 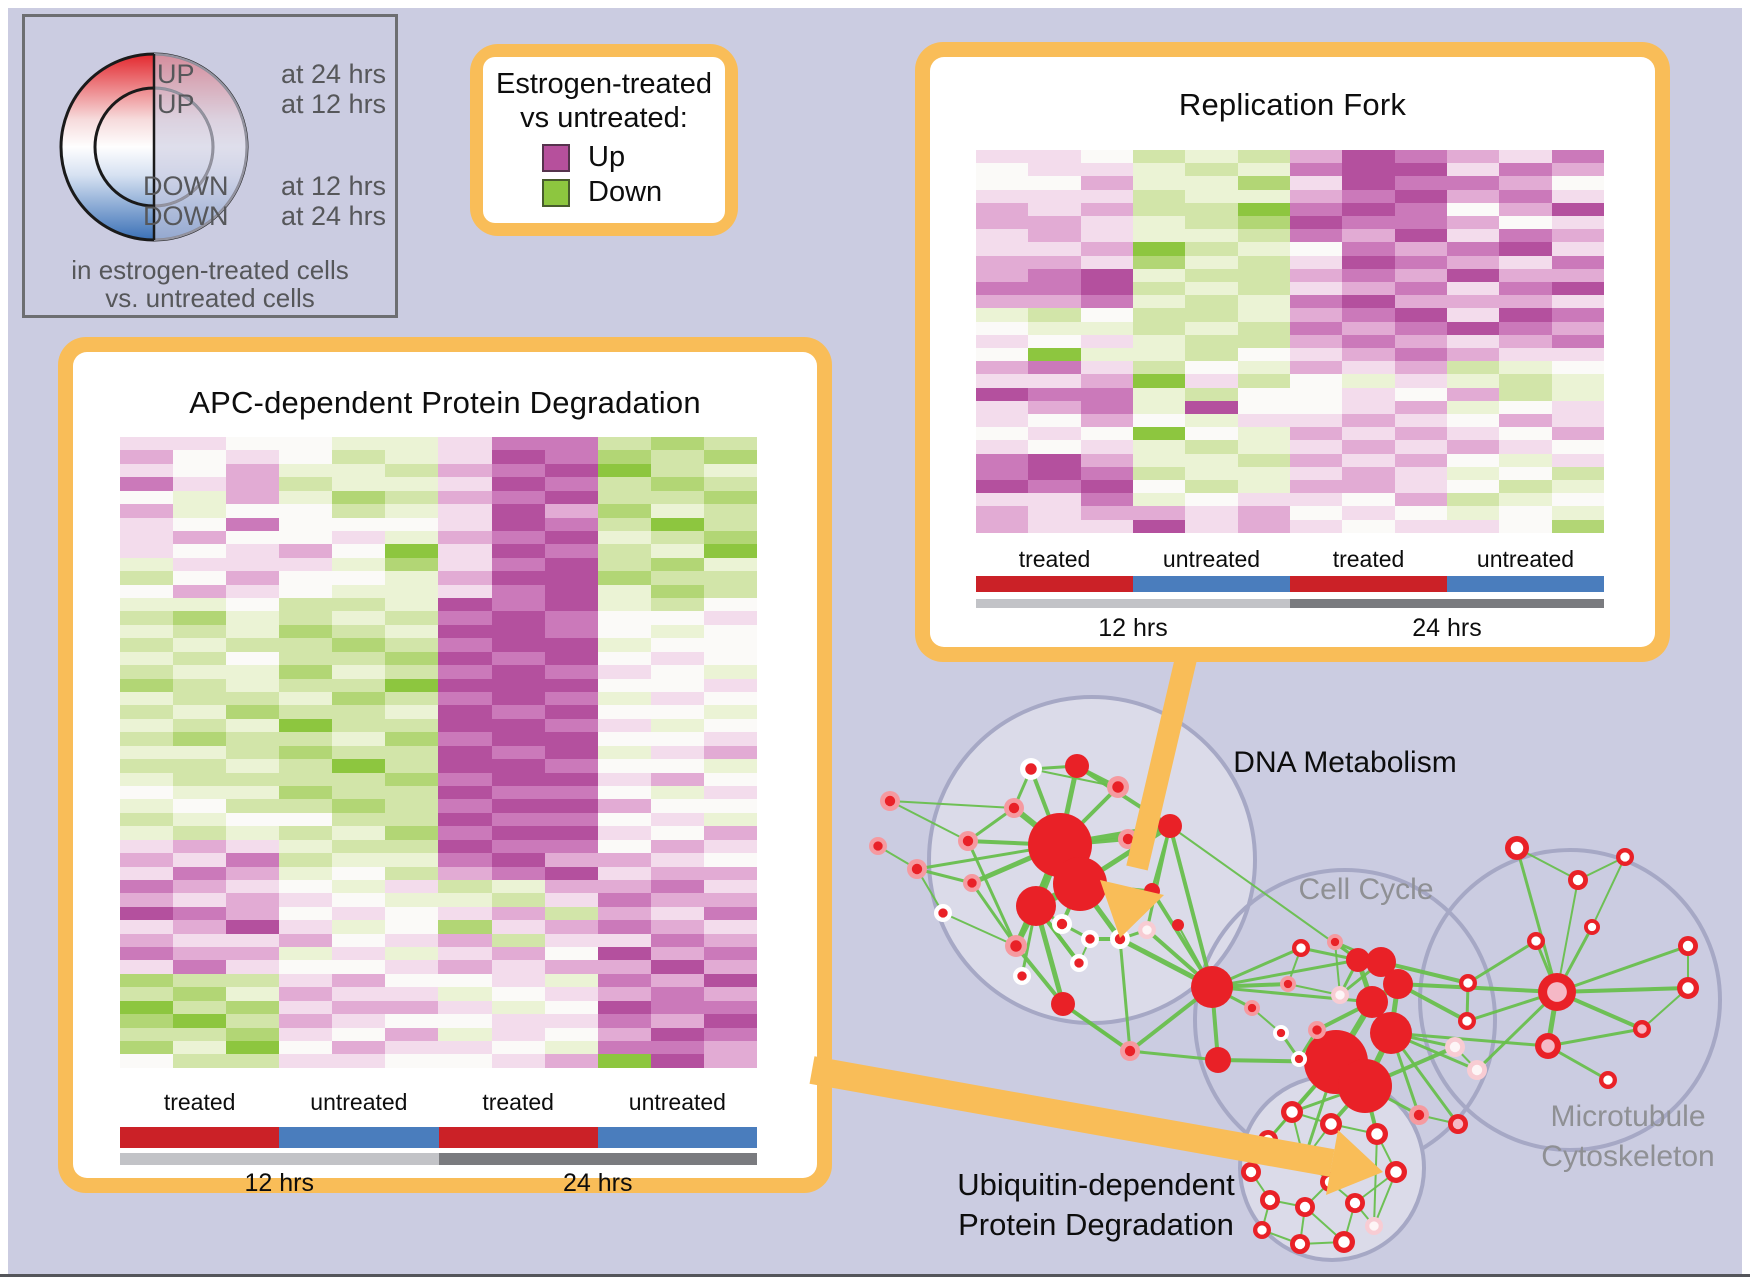 I want to click on time-segment, so click(x=597, y=1159).